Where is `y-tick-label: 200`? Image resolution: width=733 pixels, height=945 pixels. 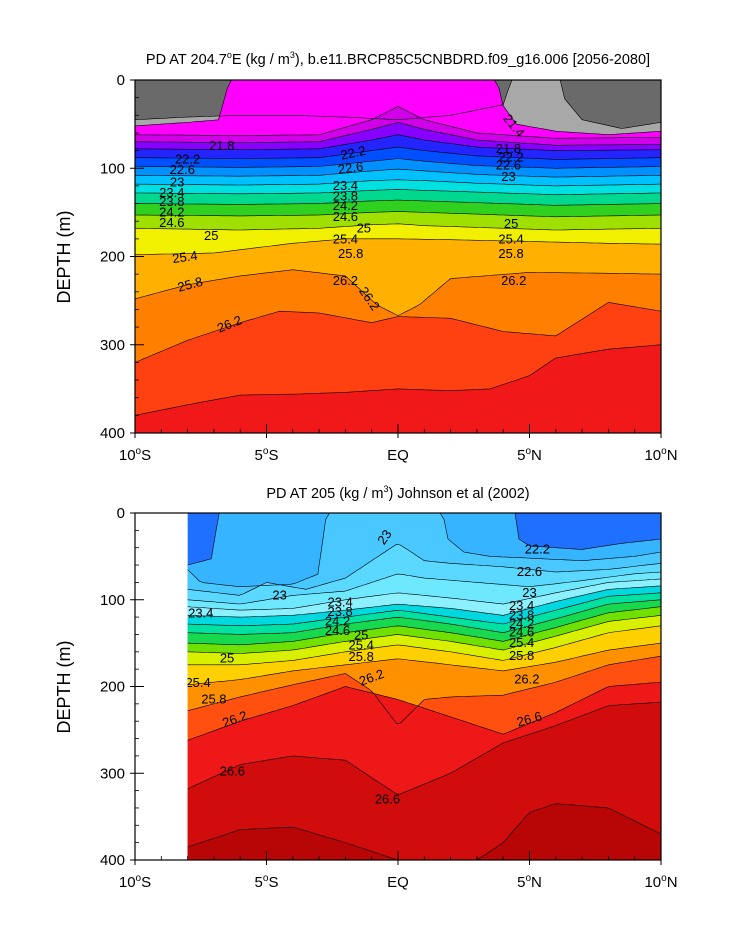 y-tick-label: 200 is located at coordinates (112, 687).